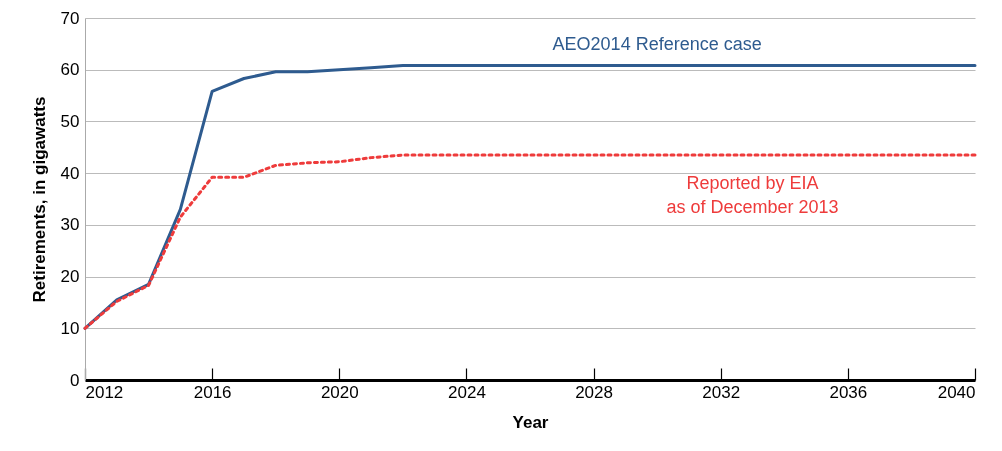 This screenshot has width=1002, height=451. Describe the element at coordinates (39, 199) in the screenshot. I see `y-axis-title: Retirements, in gigawatts` at that location.